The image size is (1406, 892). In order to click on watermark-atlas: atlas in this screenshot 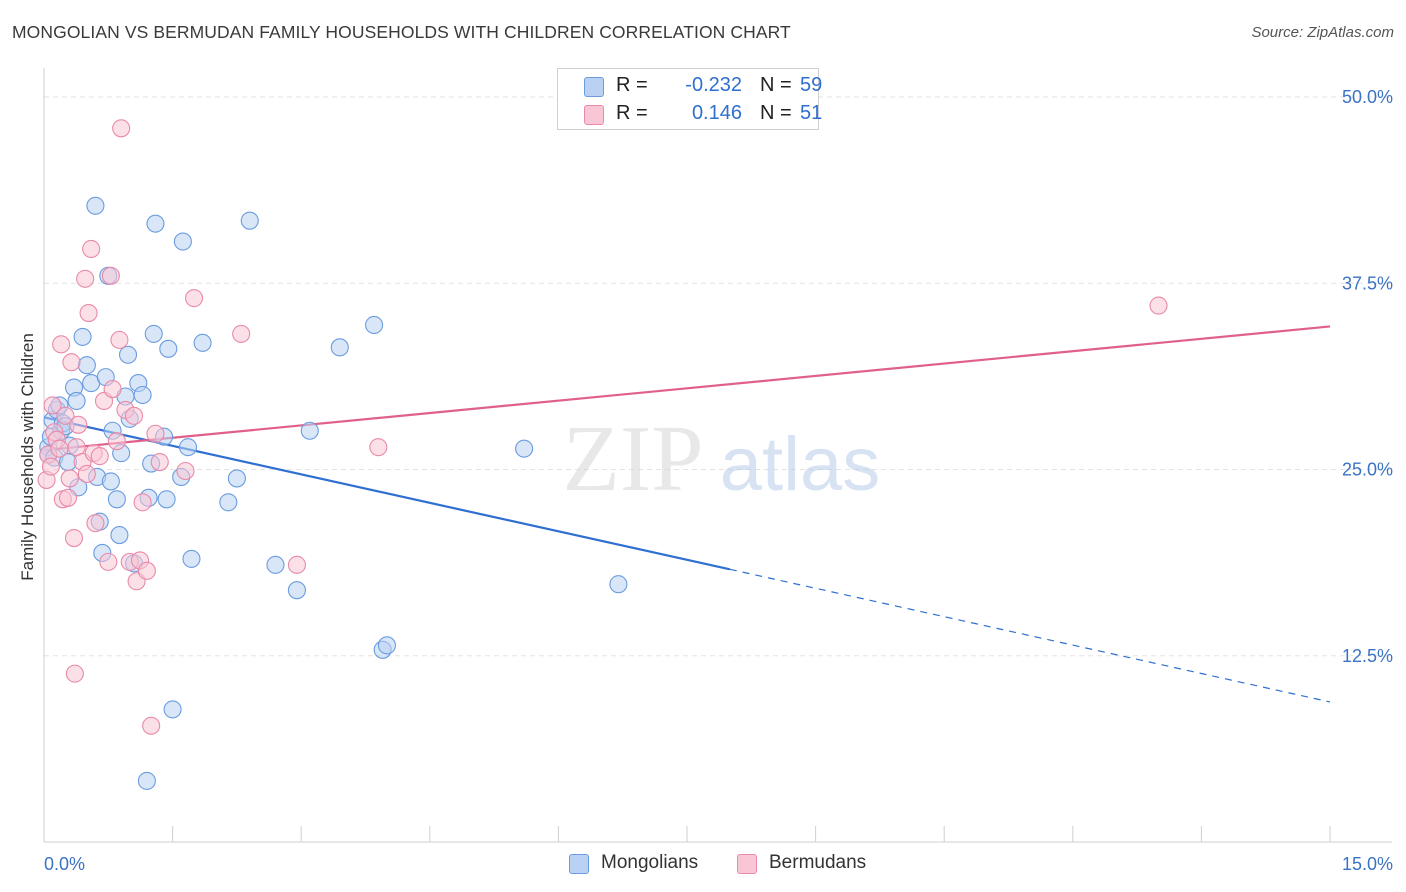, I will do `click(800, 464)`.